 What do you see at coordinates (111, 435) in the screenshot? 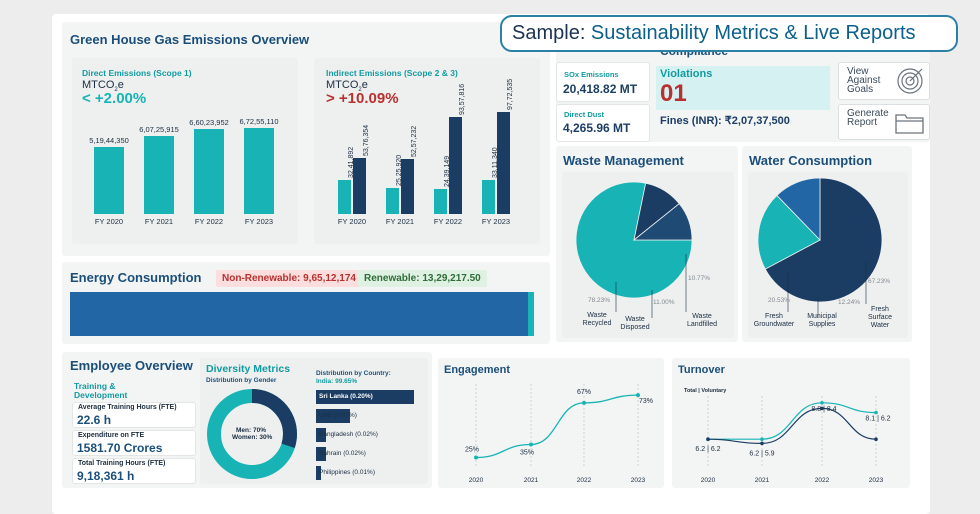
I see `expenditure-label: Expenditure on FTE` at bounding box center [111, 435].